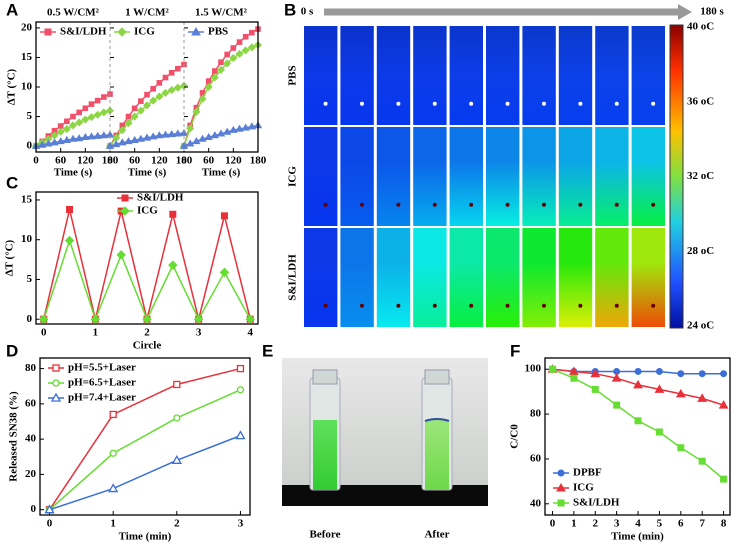 This screenshot has height=552, width=736. What do you see at coordinates (184, 161) in the screenshot?
I see `x-tick-label: 180` at bounding box center [184, 161].